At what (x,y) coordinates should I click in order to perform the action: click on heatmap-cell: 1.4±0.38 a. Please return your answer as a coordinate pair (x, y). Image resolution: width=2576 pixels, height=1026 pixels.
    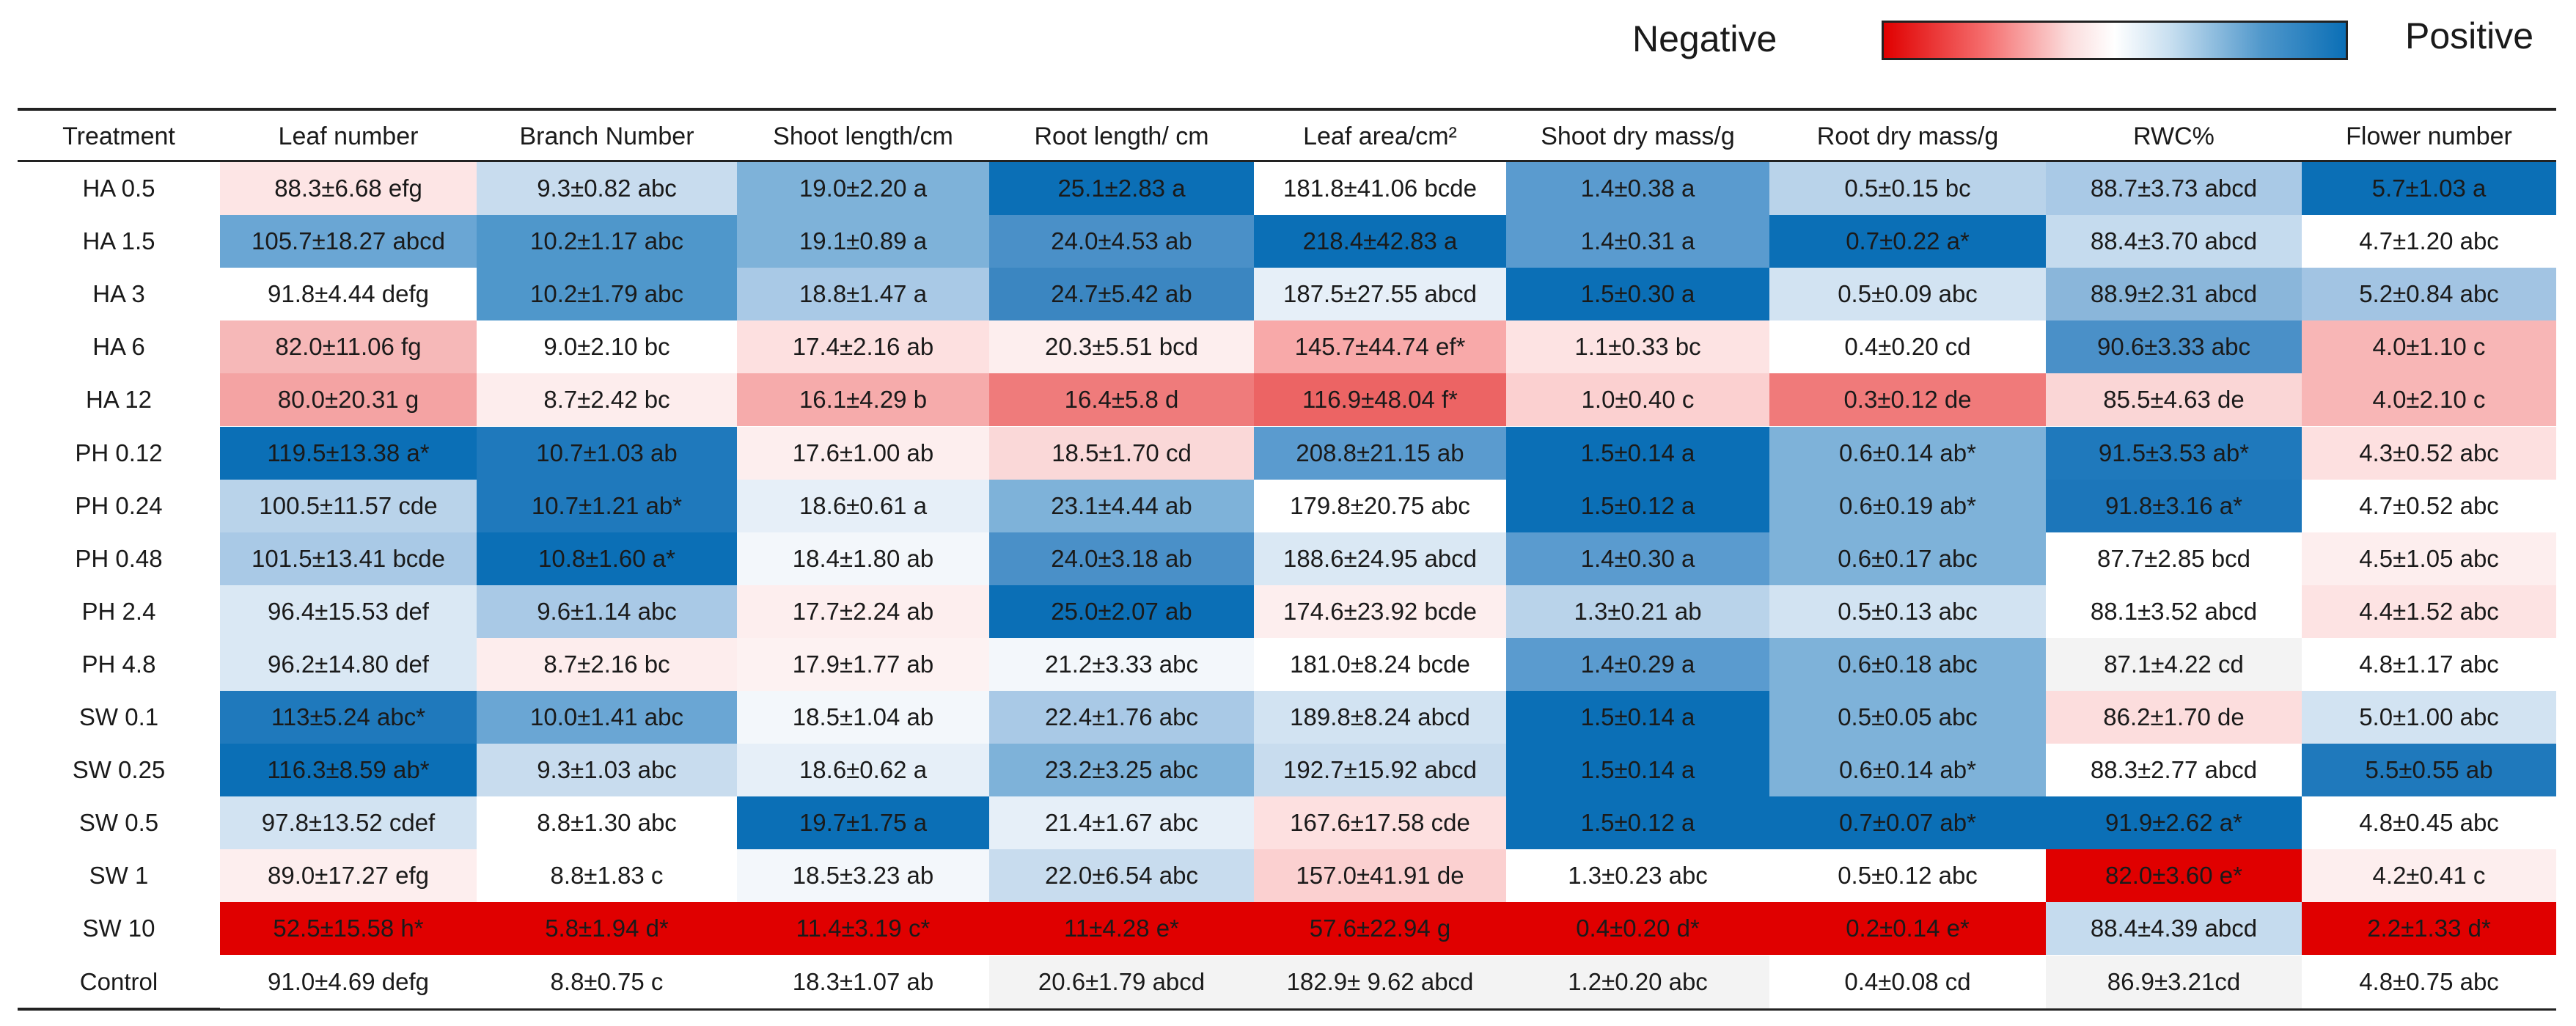
    Looking at the image, I should click on (1638, 188).